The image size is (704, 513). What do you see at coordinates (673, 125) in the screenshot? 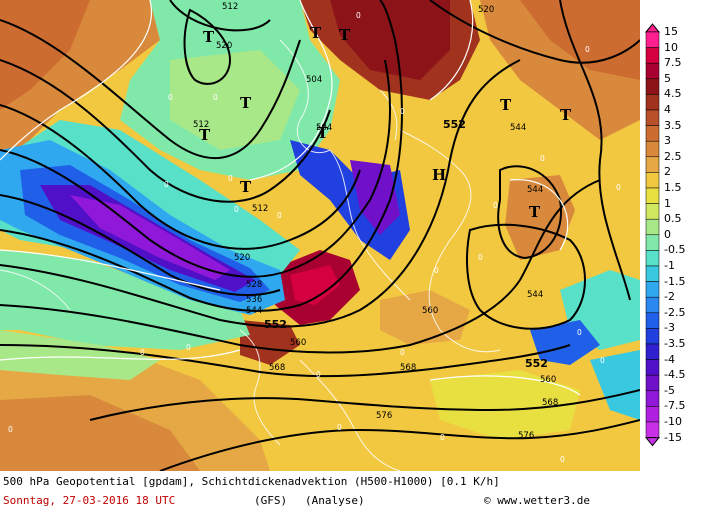
I see `colorbar-tick-label: 3.5` at bounding box center [673, 125].